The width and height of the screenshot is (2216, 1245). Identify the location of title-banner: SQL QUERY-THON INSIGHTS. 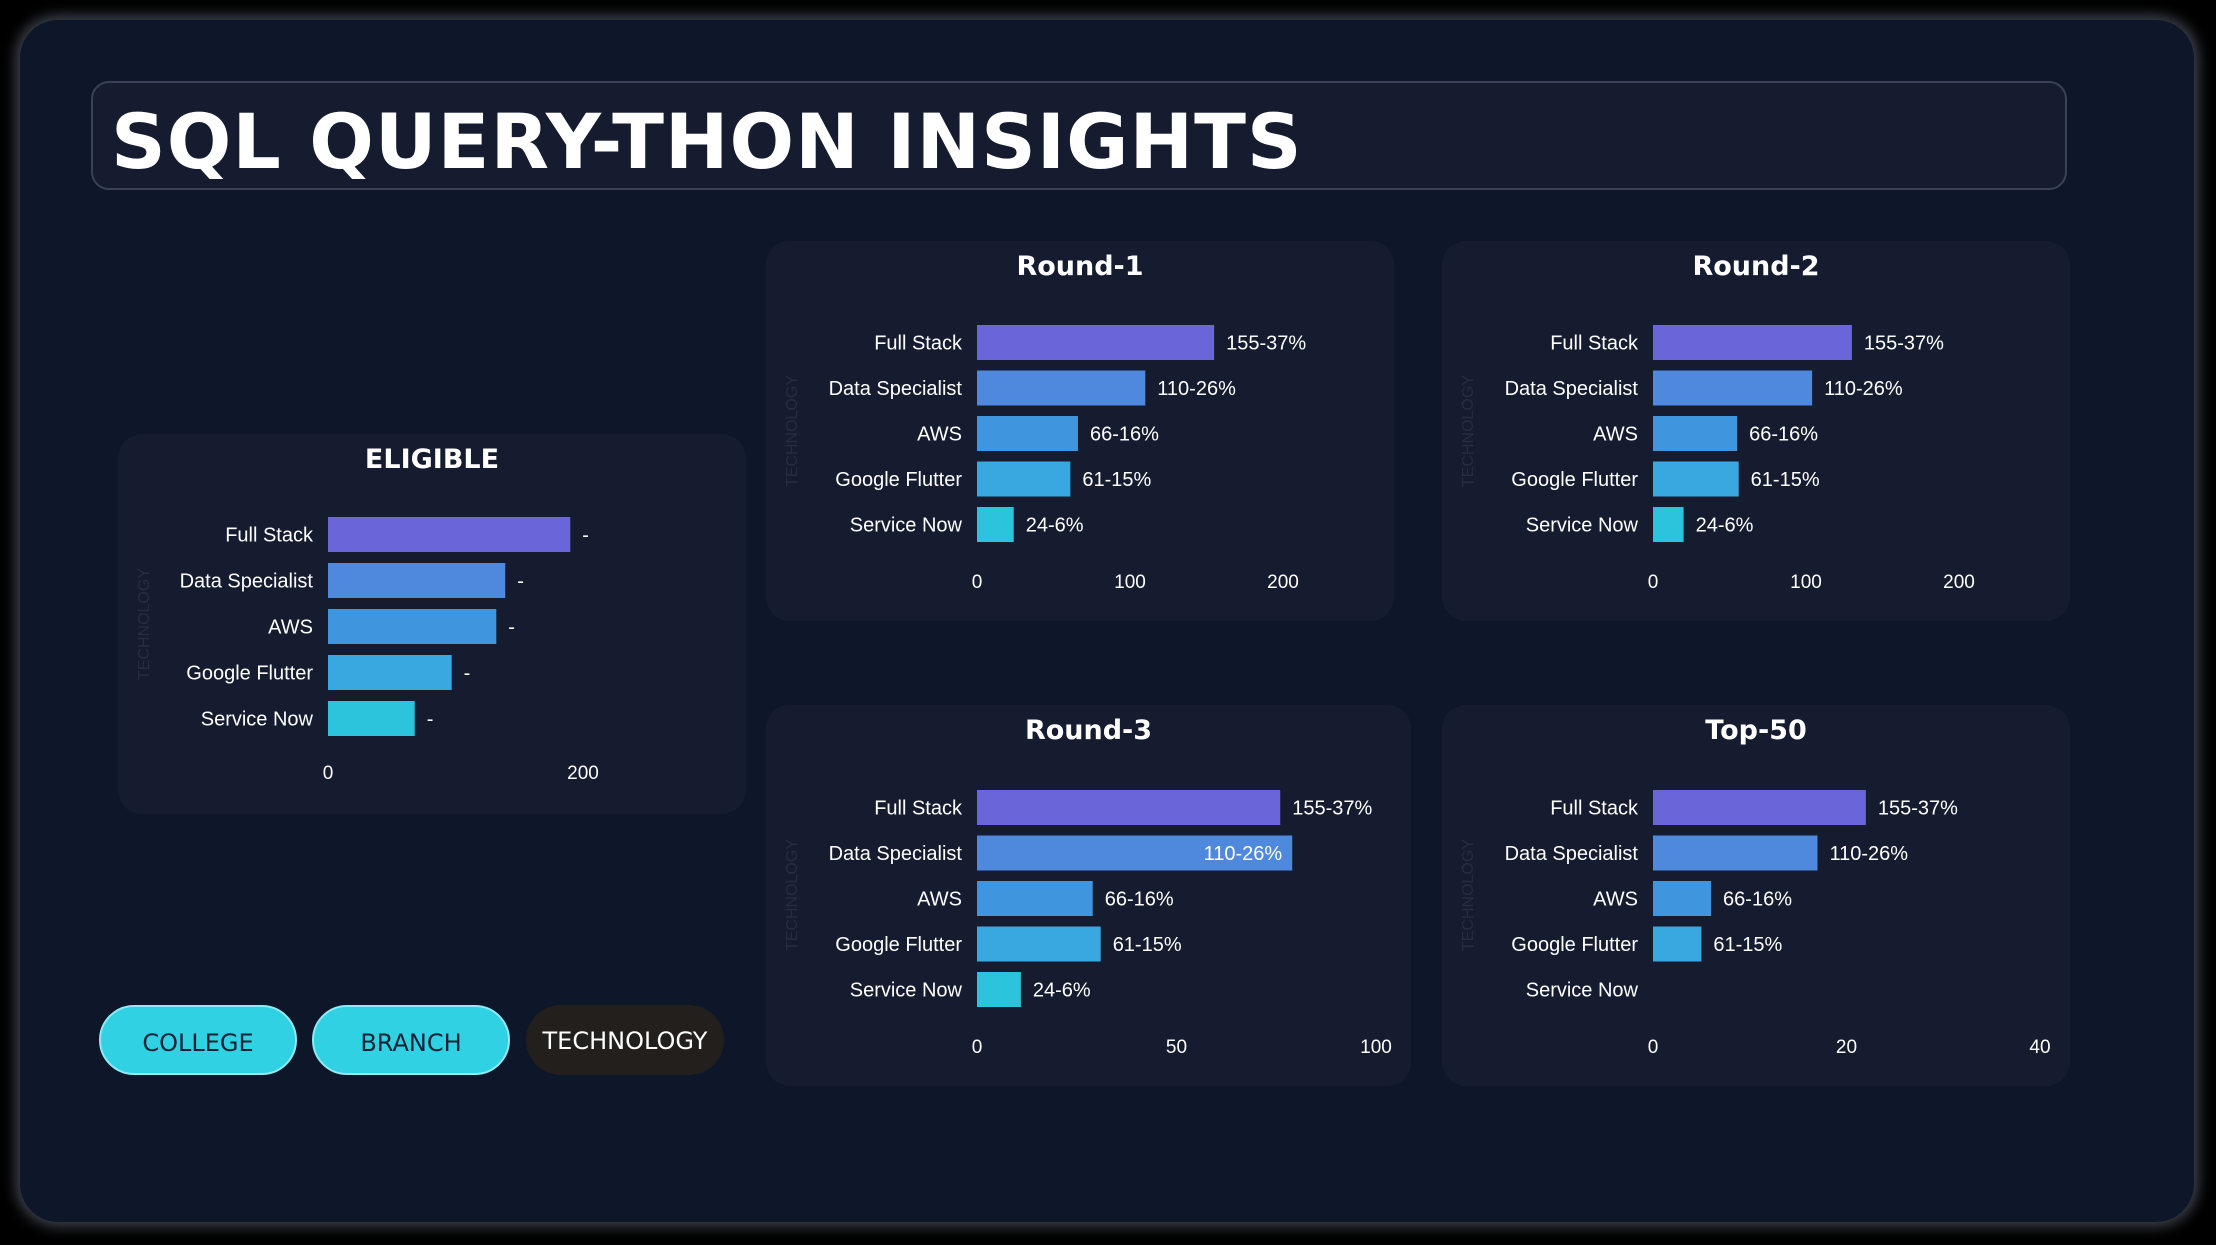
(1079, 135).